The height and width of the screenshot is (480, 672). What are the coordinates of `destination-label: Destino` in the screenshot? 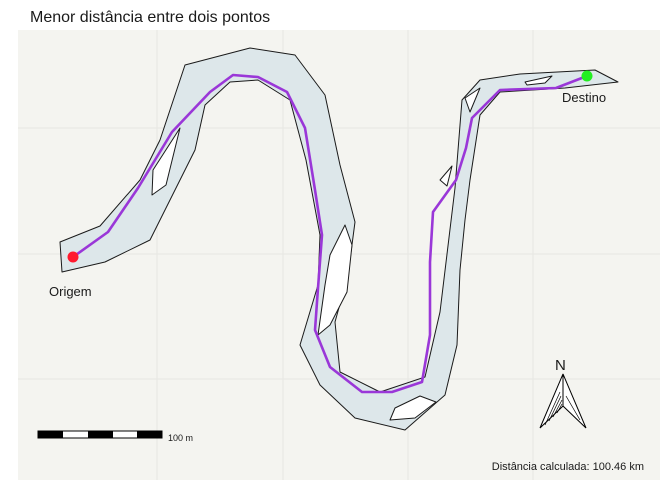 It's located at (584, 97).